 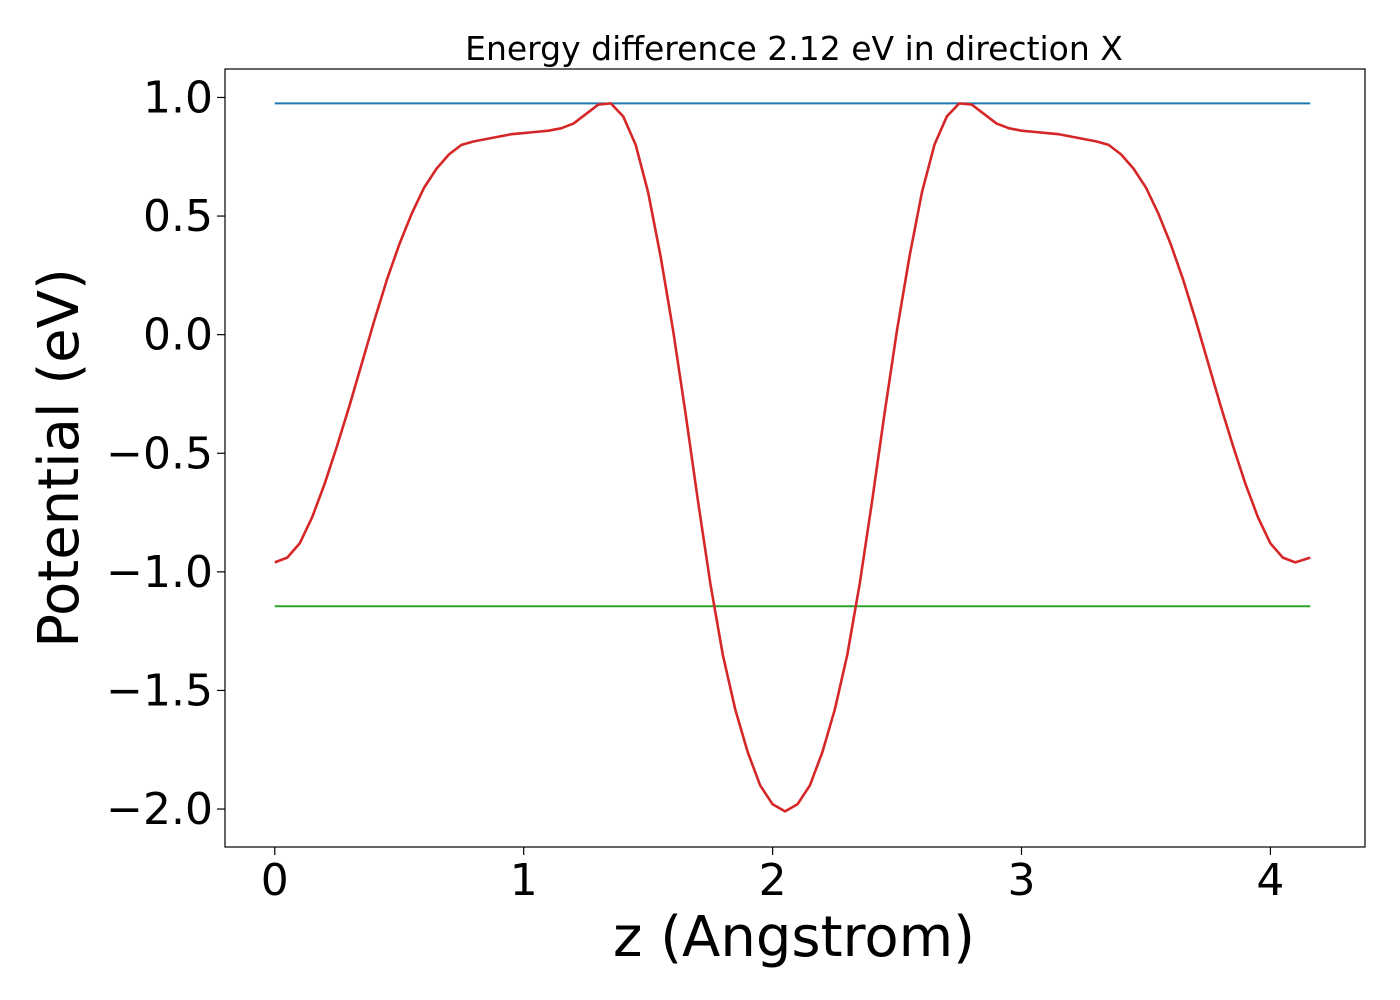 What do you see at coordinates (524, 880) in the screenshot?
I see `x-tick-label-1: 1` at bounding box center [524, 880].